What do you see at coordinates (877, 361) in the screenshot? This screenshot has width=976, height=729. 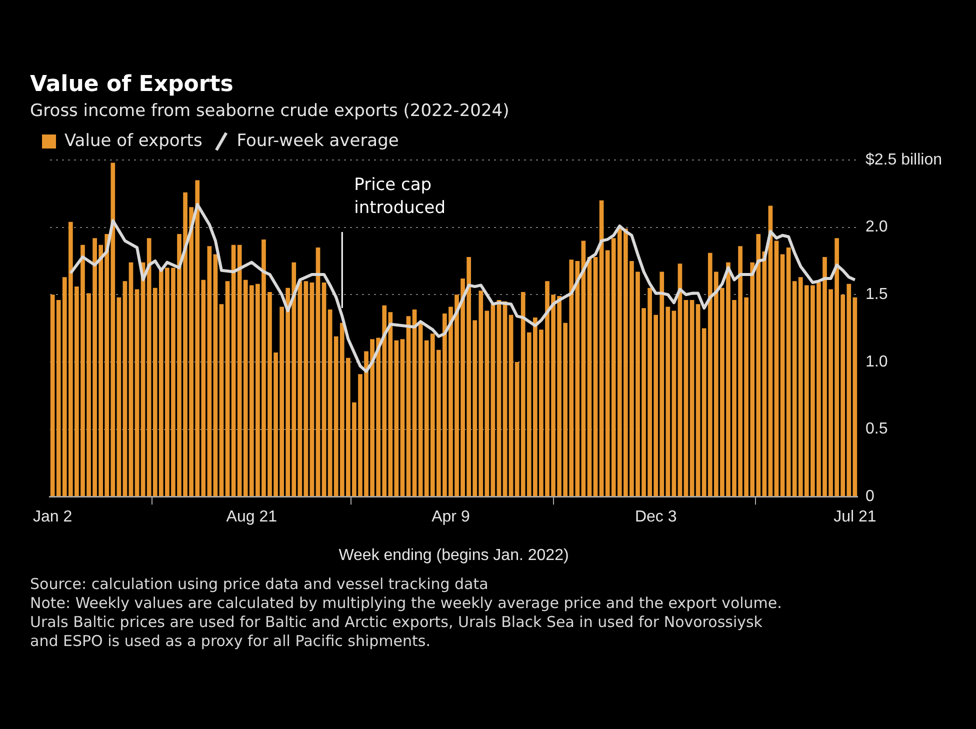 I see `y-tick-label: 1.0` at bounding box center [877, 361].